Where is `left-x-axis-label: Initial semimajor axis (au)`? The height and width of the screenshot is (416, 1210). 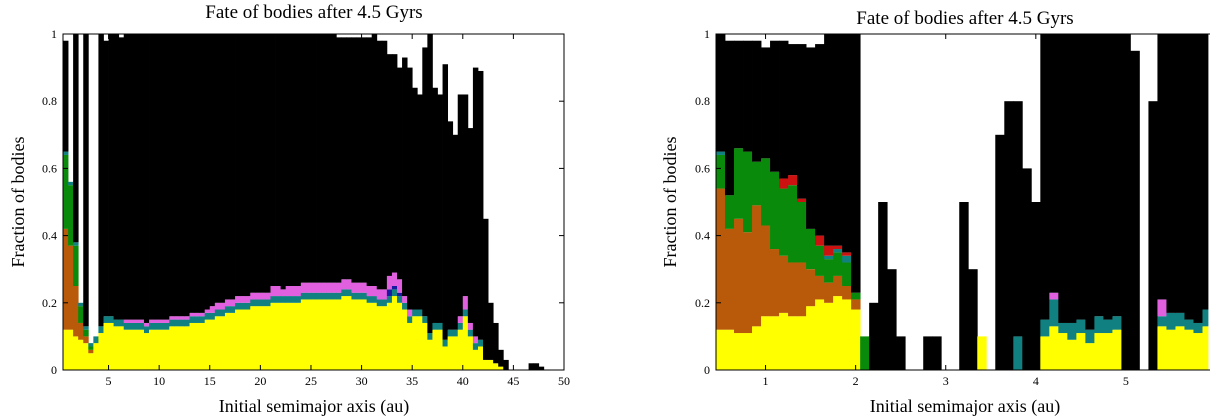 left-x-axis-label: Initial semimajor axis (au) is located at coordinates (314, 406).